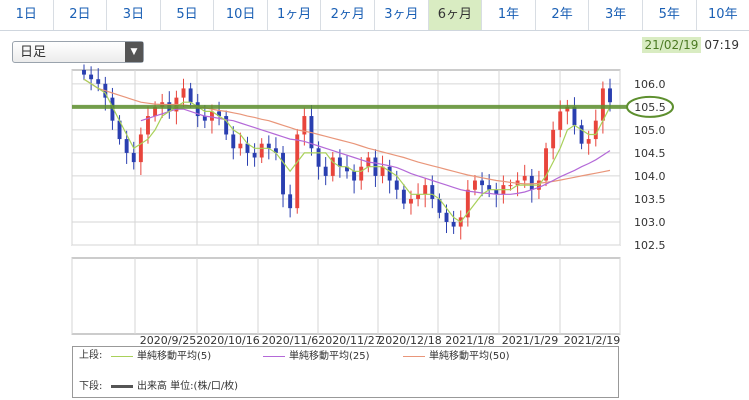  I want to click on legend-item: 単純移動平均(25), so click(316, 357).